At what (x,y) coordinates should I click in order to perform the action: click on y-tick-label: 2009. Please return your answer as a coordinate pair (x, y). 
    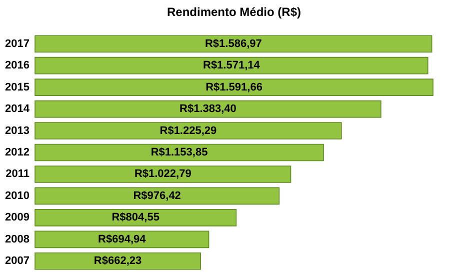
    Looking at the image, I should click on (17, 218).